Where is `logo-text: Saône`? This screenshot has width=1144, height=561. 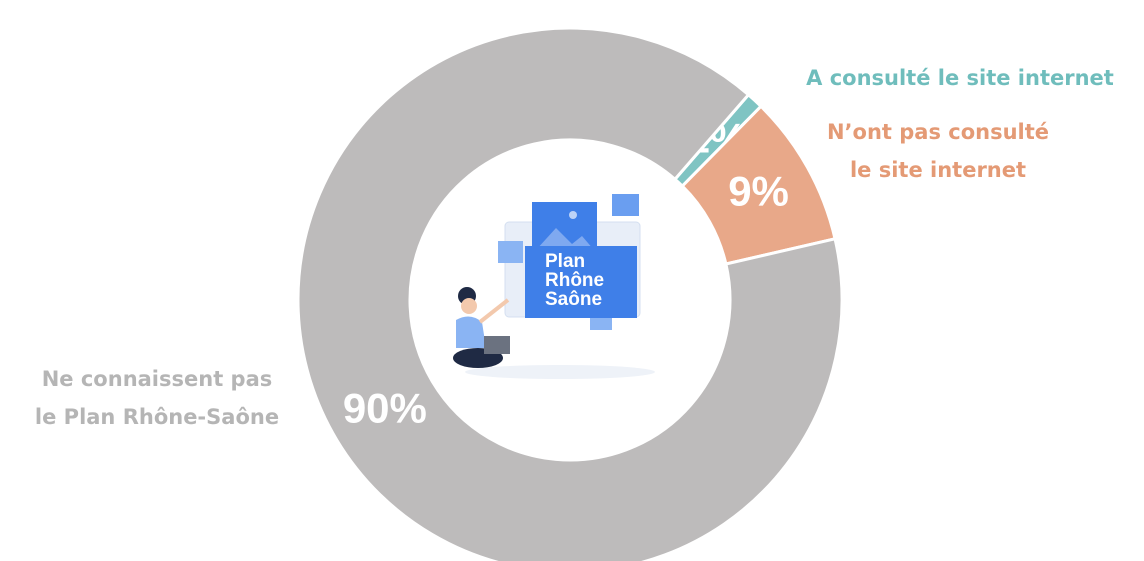
logo-text: Saône is located at coordinates (573, 299).